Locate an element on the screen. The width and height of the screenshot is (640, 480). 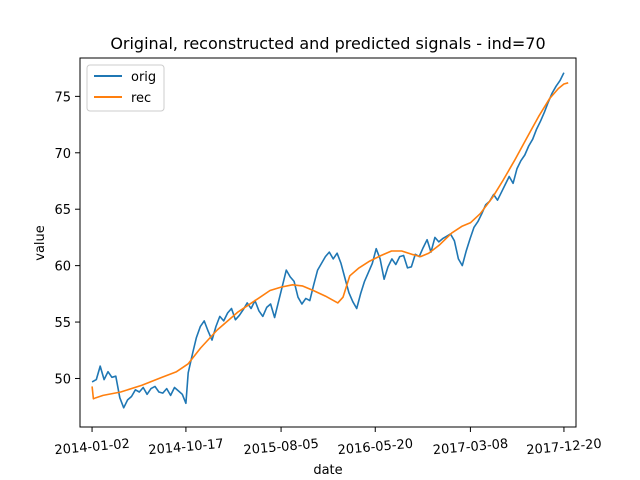
y-tick-label: 65 is located at coordinates (62, 210).